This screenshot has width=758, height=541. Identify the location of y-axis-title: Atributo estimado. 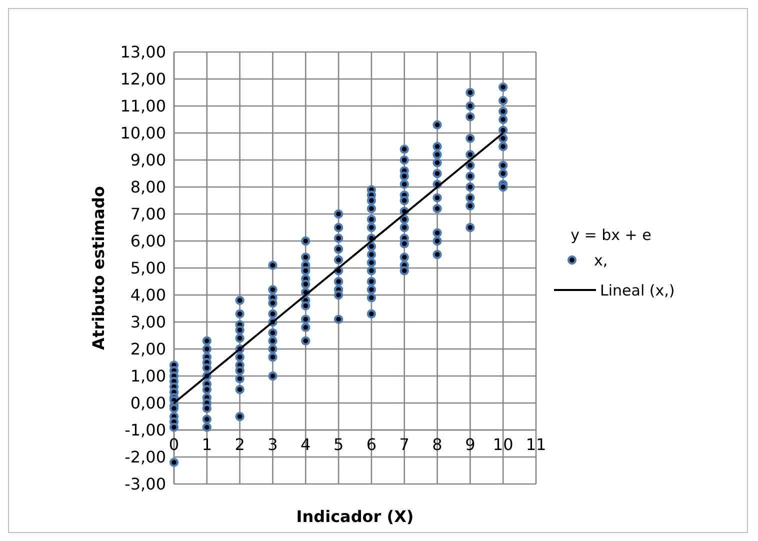
(98, 268).